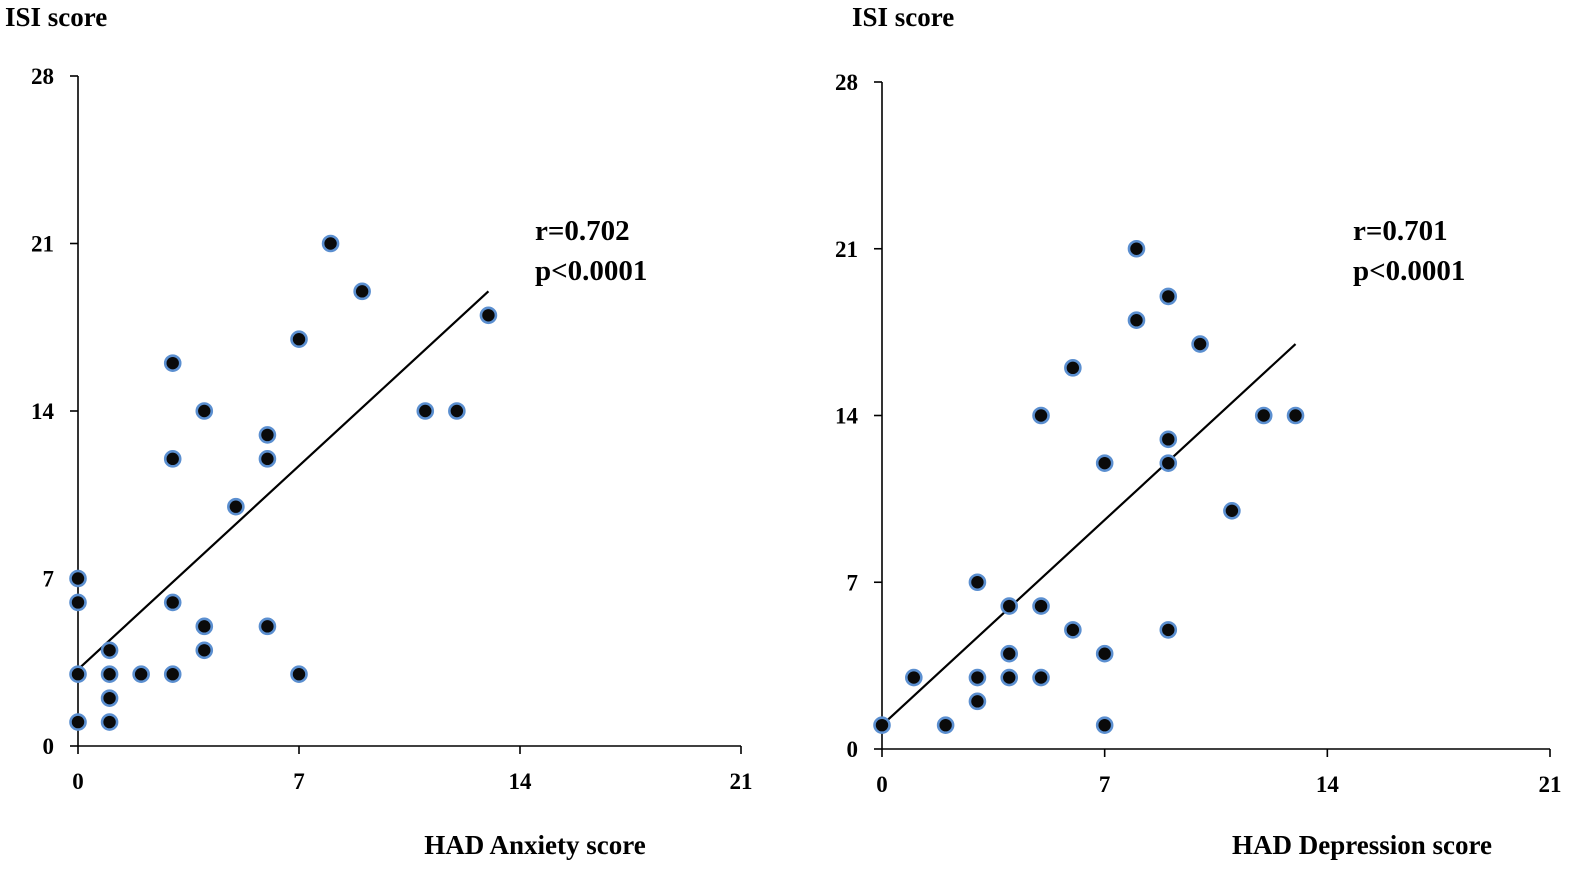 This screenshot has height=876, width=1592. What do you see at coordinates (582, 231) in the screenshot?
I see `correlation-r-label: r=0.702` at bounding box center [582, 231].